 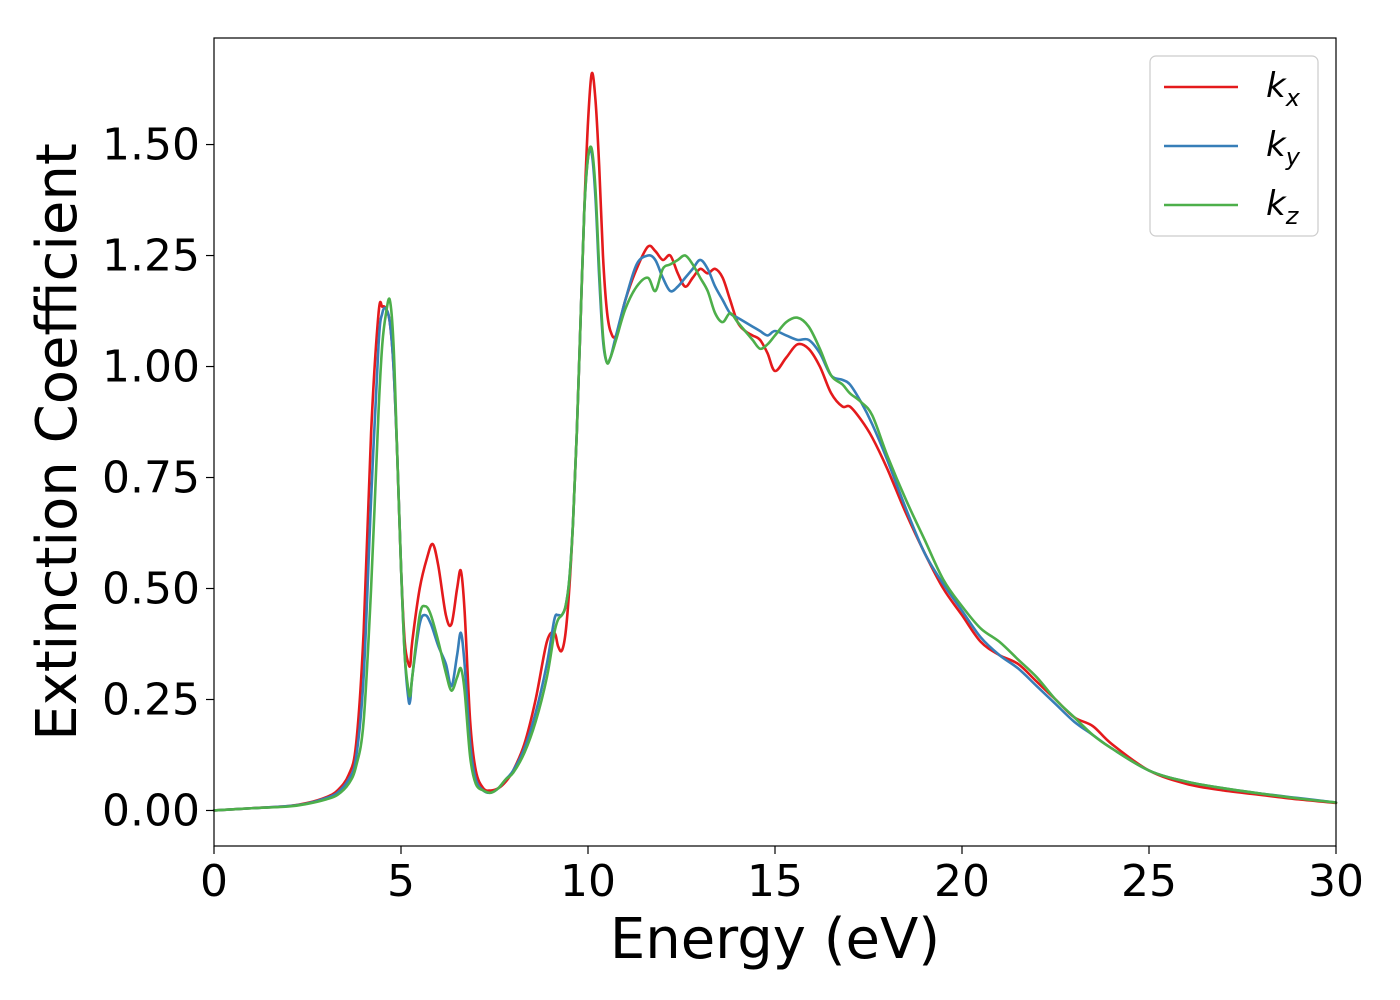 I want to click on x-axis-ticks: 0 5 10 15 20 25 30, so click(x=782, y=876).